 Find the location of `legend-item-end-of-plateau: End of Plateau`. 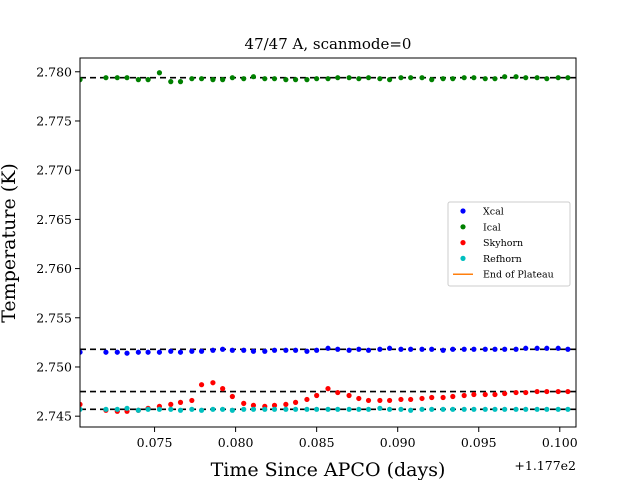

legend-item-end-of-plateau: End of Plateau is located at coordinates (503, 275).